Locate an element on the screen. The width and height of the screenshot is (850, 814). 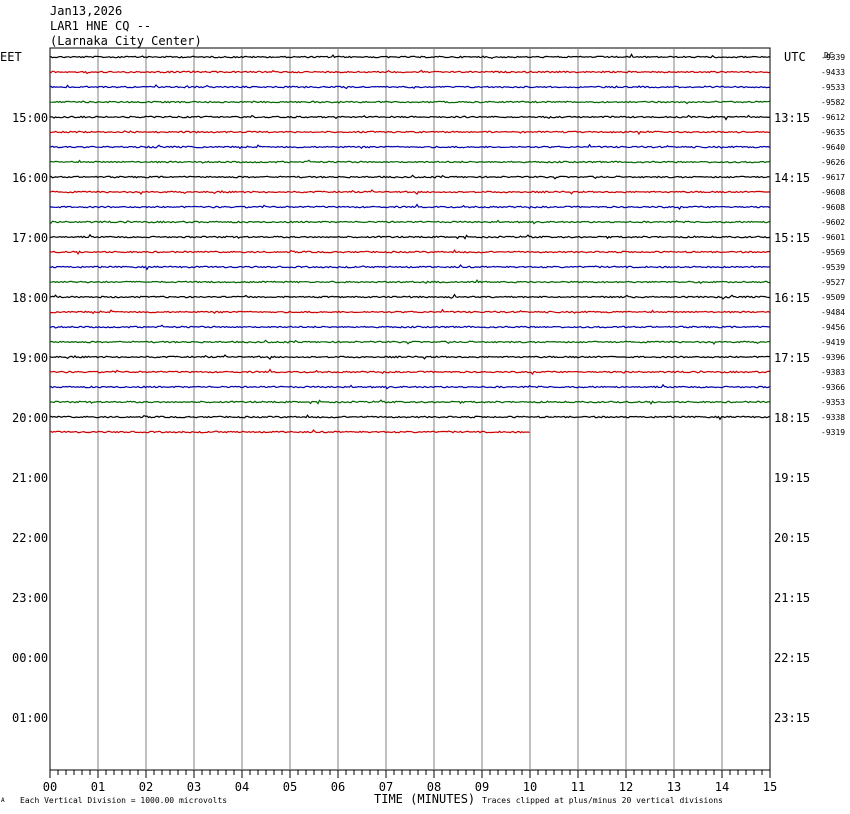
x-tick-label: 11 is located at coordinates (578, 787).